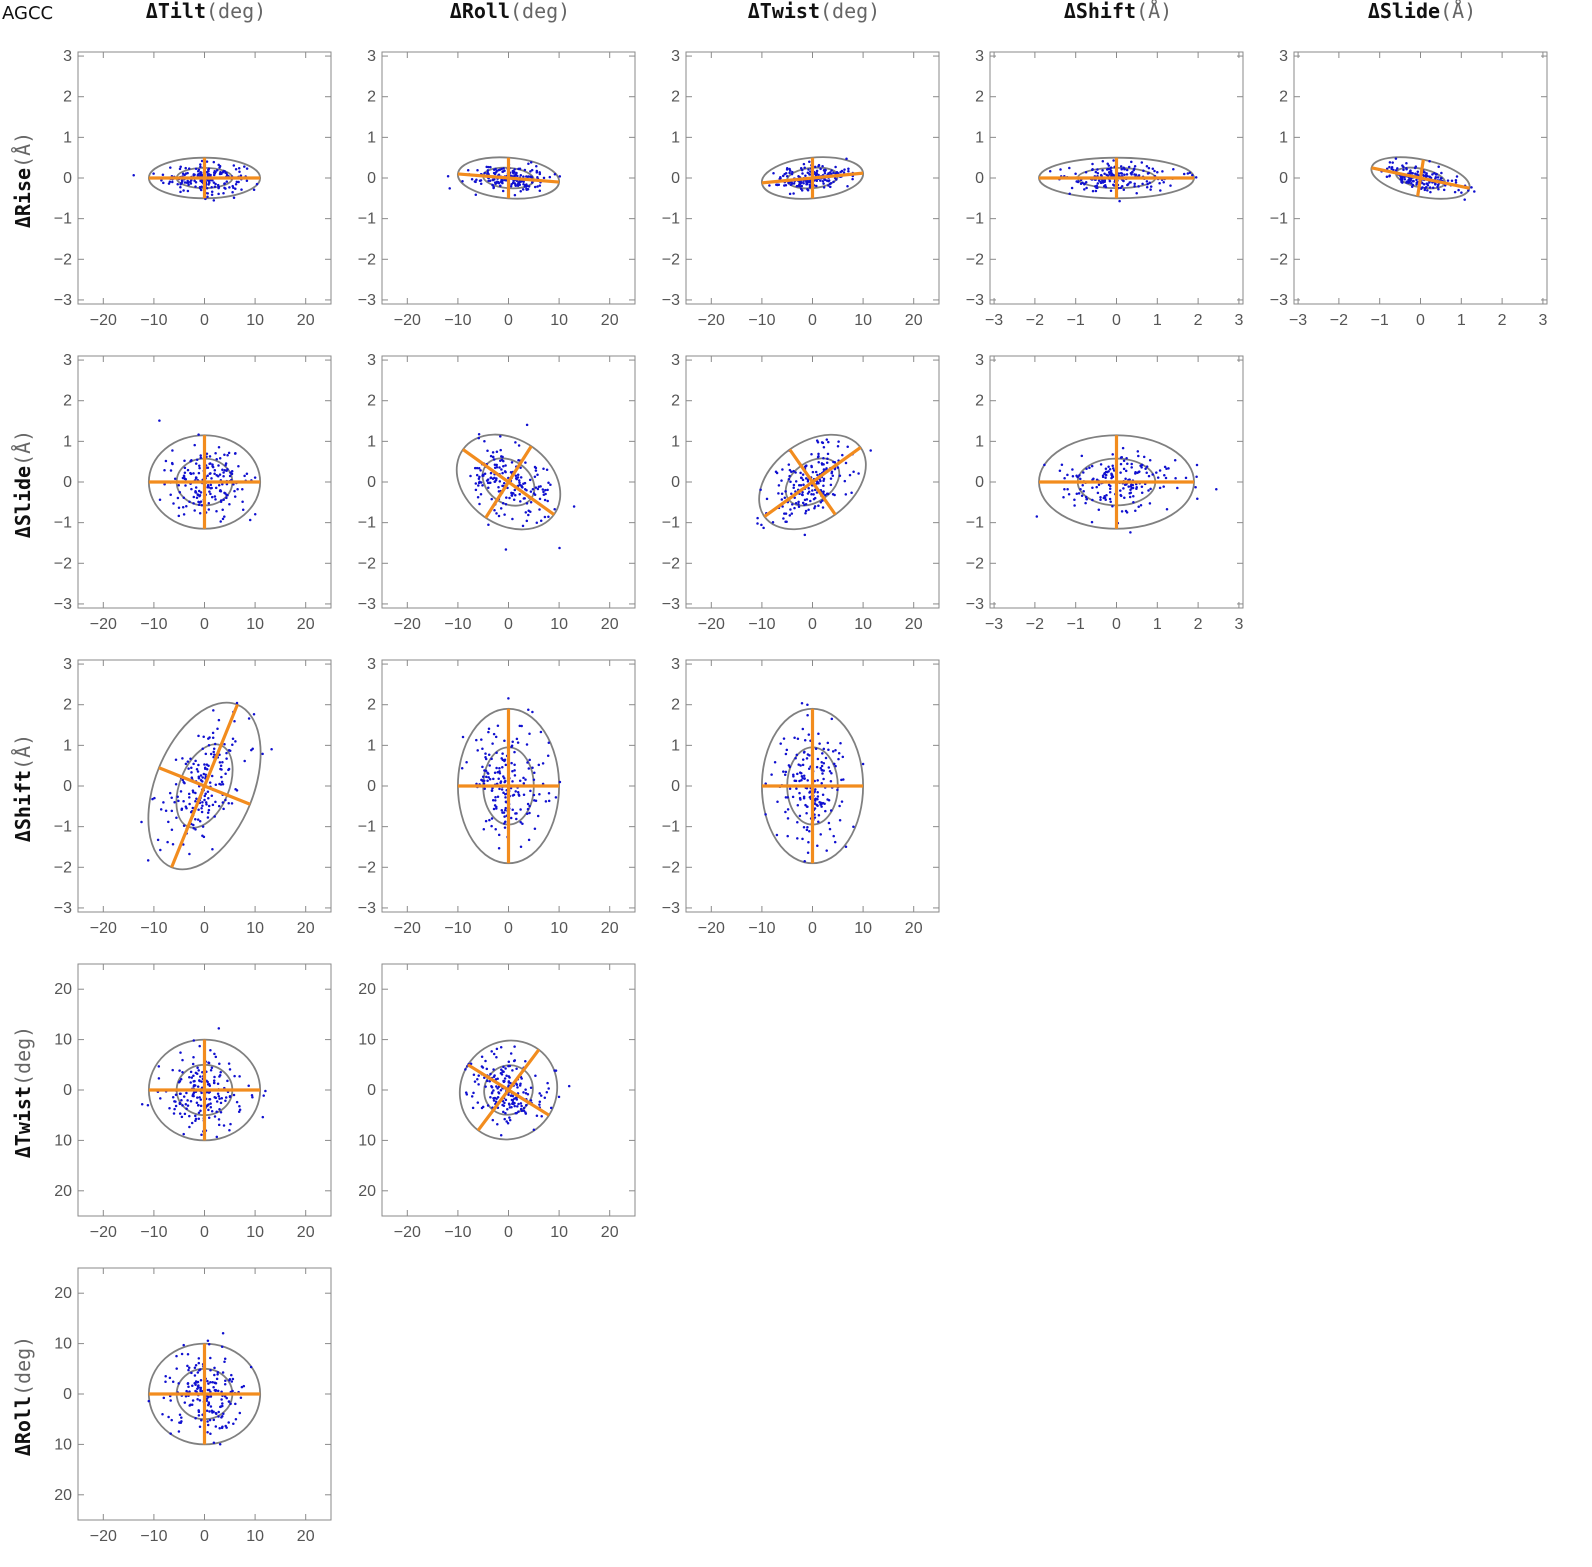 The height and width of the screenshot is (1567, 1592). What do you see at coordinates (975, 300) in the screenshot?
I see `y-tick-label: −3` at bounding box center [975, 300].